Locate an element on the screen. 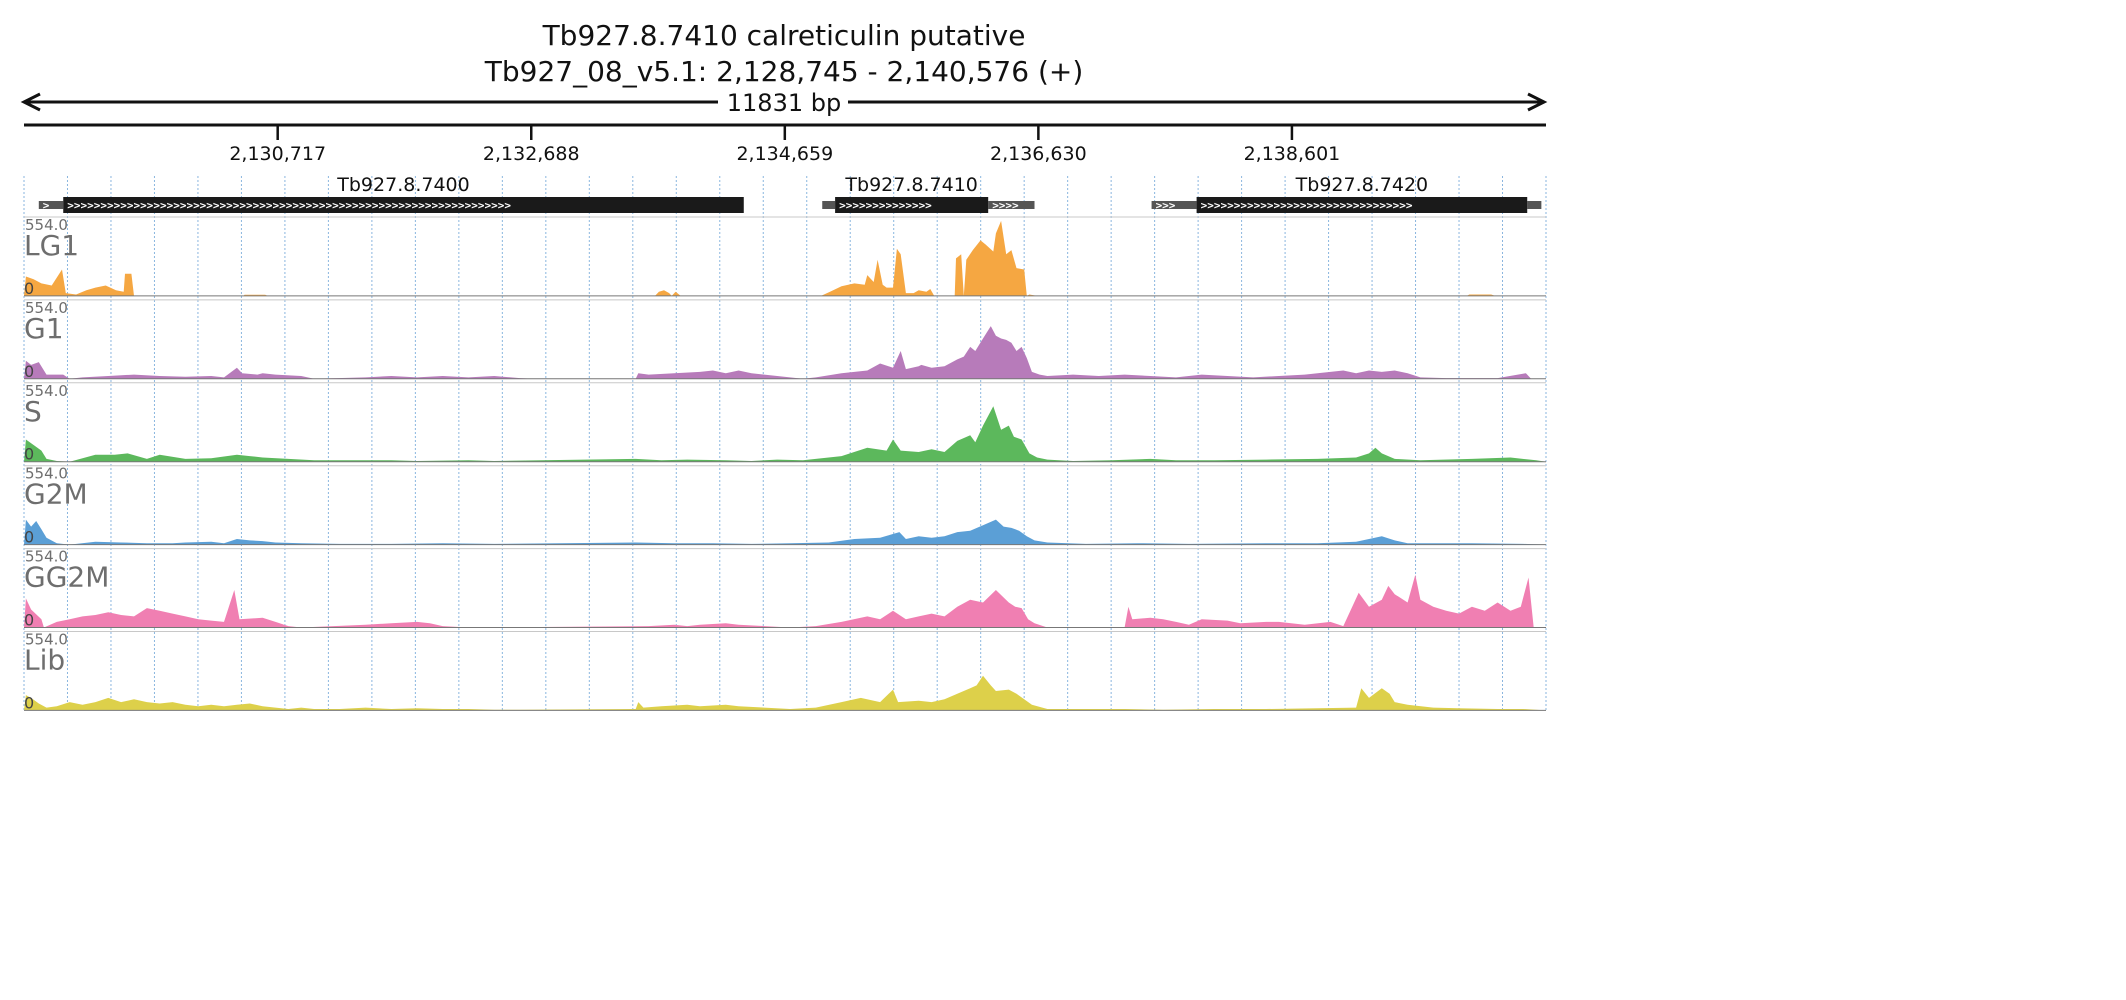  gene-title: Tb927.8.7410 calreticulin putative is located at coordinates (784, 35).